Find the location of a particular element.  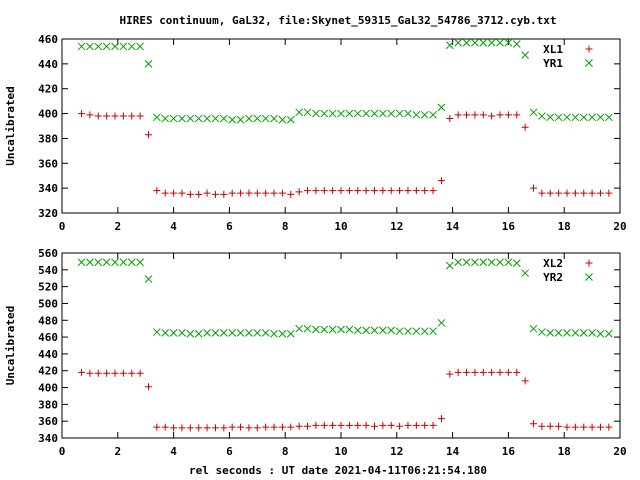

legend-marker-xl2 is located at coordinates (589, 263).